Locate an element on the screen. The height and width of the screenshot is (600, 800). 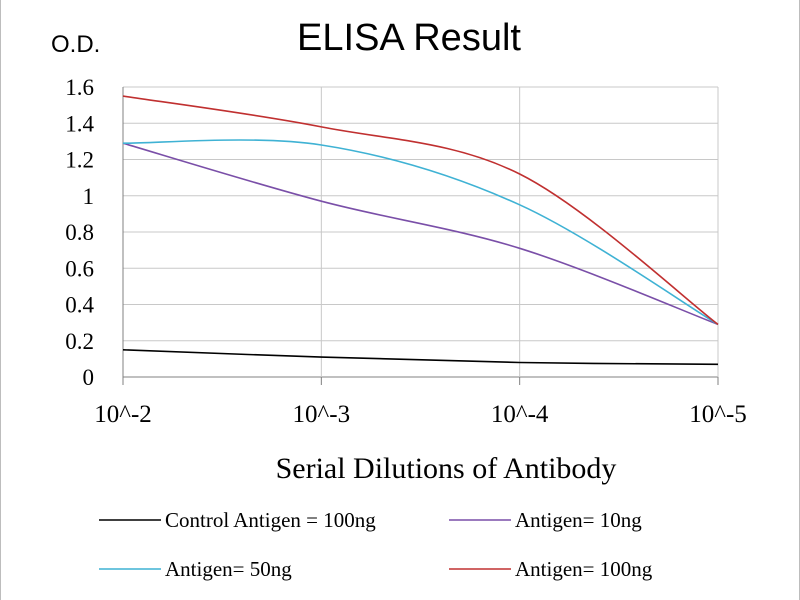
y-axis-label: O.D. is located at coordinates (75, 44).